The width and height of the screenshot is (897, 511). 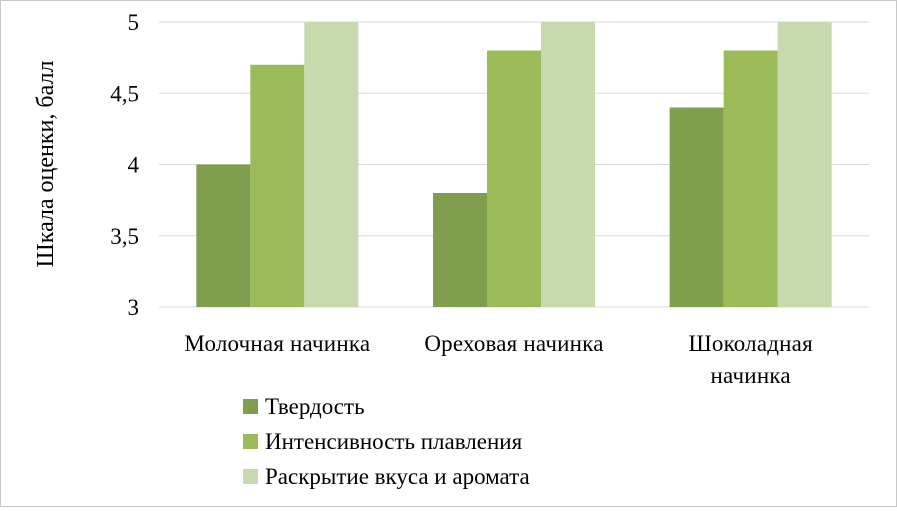 What do you see at coordinates (315, 406) in the screenshot?
I see `legend-label: Твердость` at bounding box center [315, 406].